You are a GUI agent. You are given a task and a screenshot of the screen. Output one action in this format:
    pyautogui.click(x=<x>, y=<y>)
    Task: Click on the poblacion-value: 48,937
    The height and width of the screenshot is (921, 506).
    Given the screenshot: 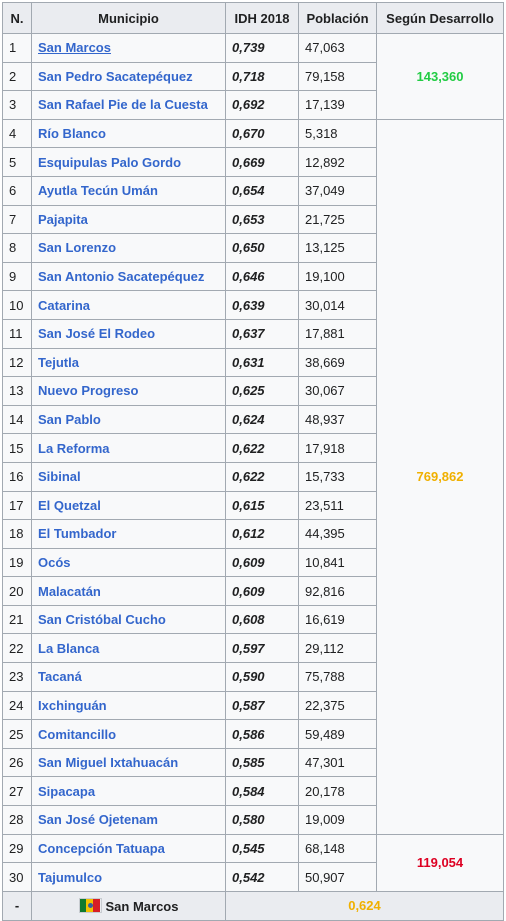 What is the action you would take?
    pyautogui.click(x=337, y=419)
    